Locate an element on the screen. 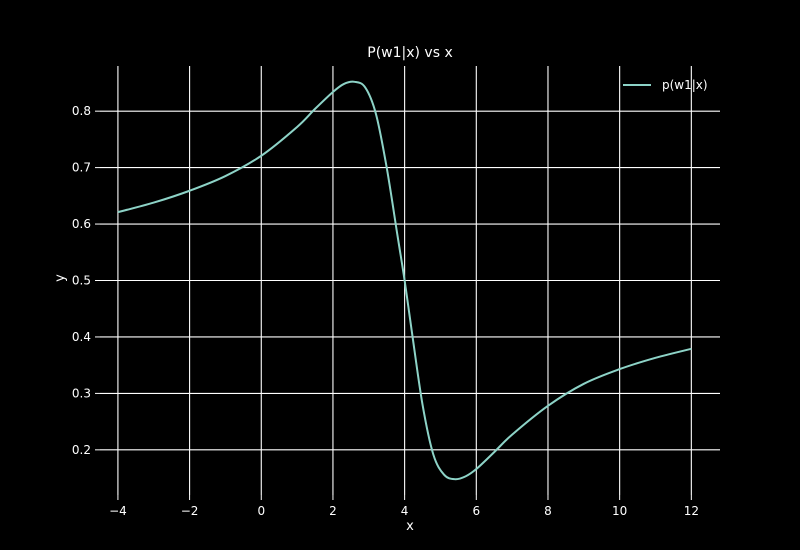  legend-entry-label: p(w1|x) is located at coordinates (685, 85).